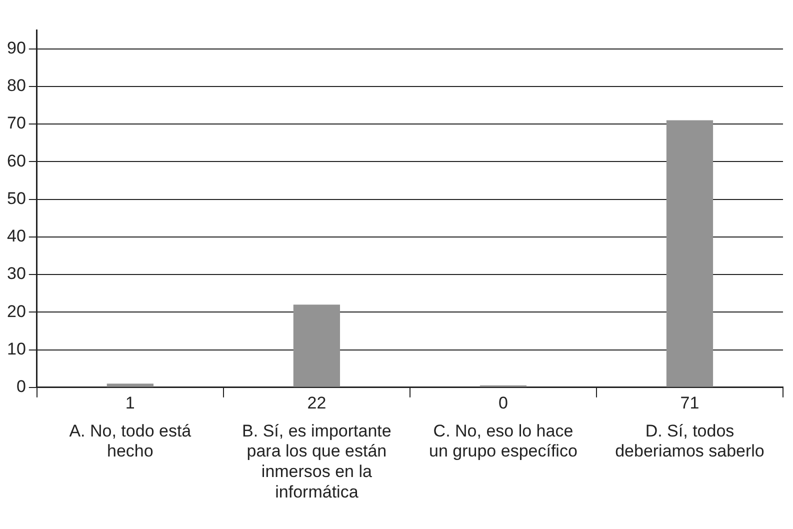 The height and width of the screenshot is (529, 793). I want to click on y-tick-label: 80, so click(16, 86).